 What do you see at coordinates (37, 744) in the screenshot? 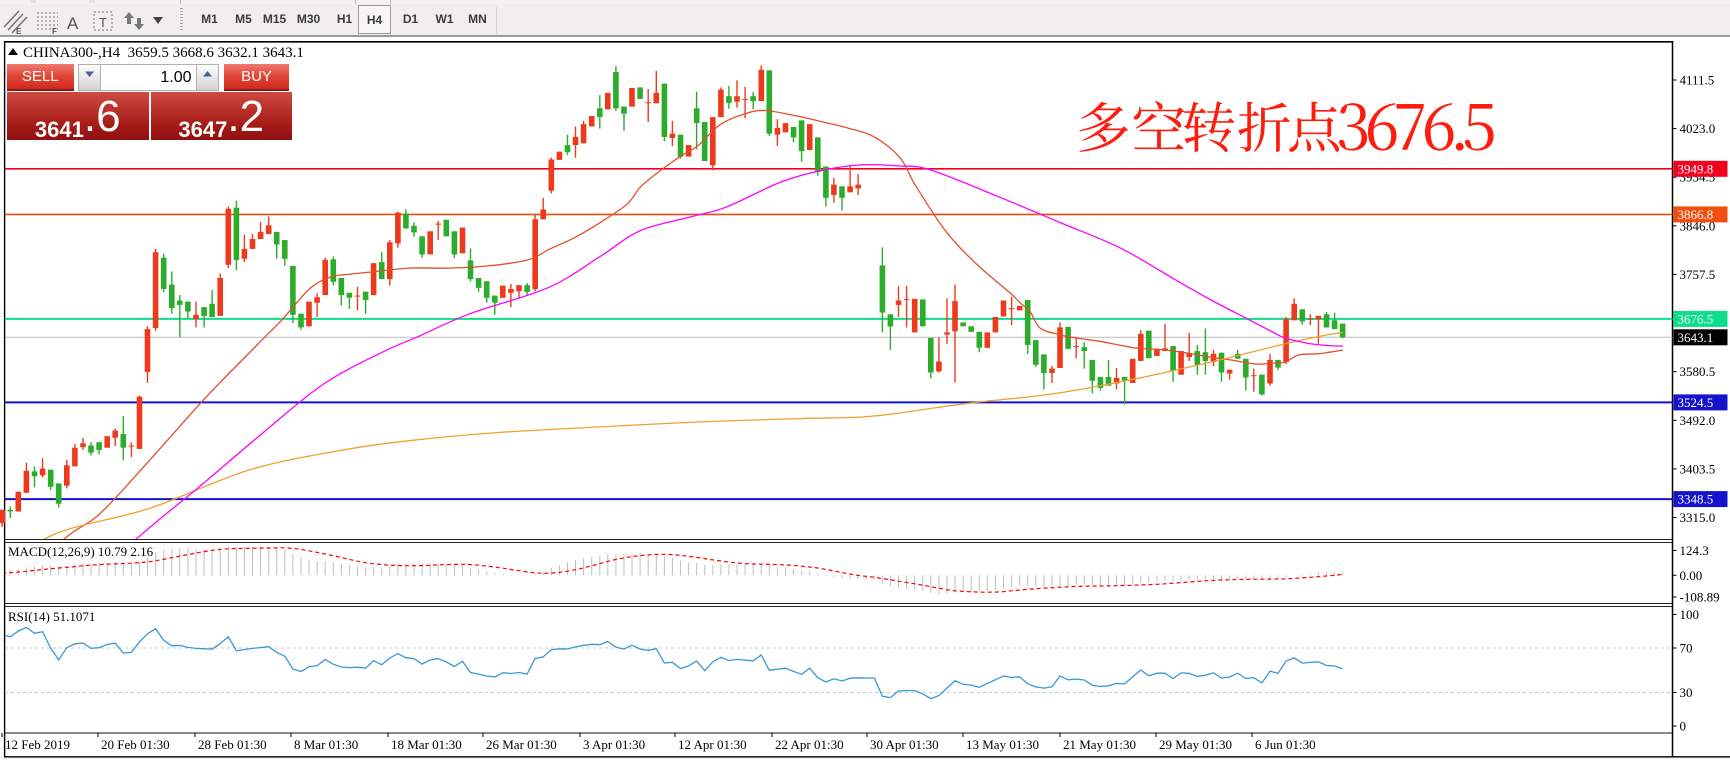
I see `svg-text: 12 Feb 2019` at bounding box center [37, 744].